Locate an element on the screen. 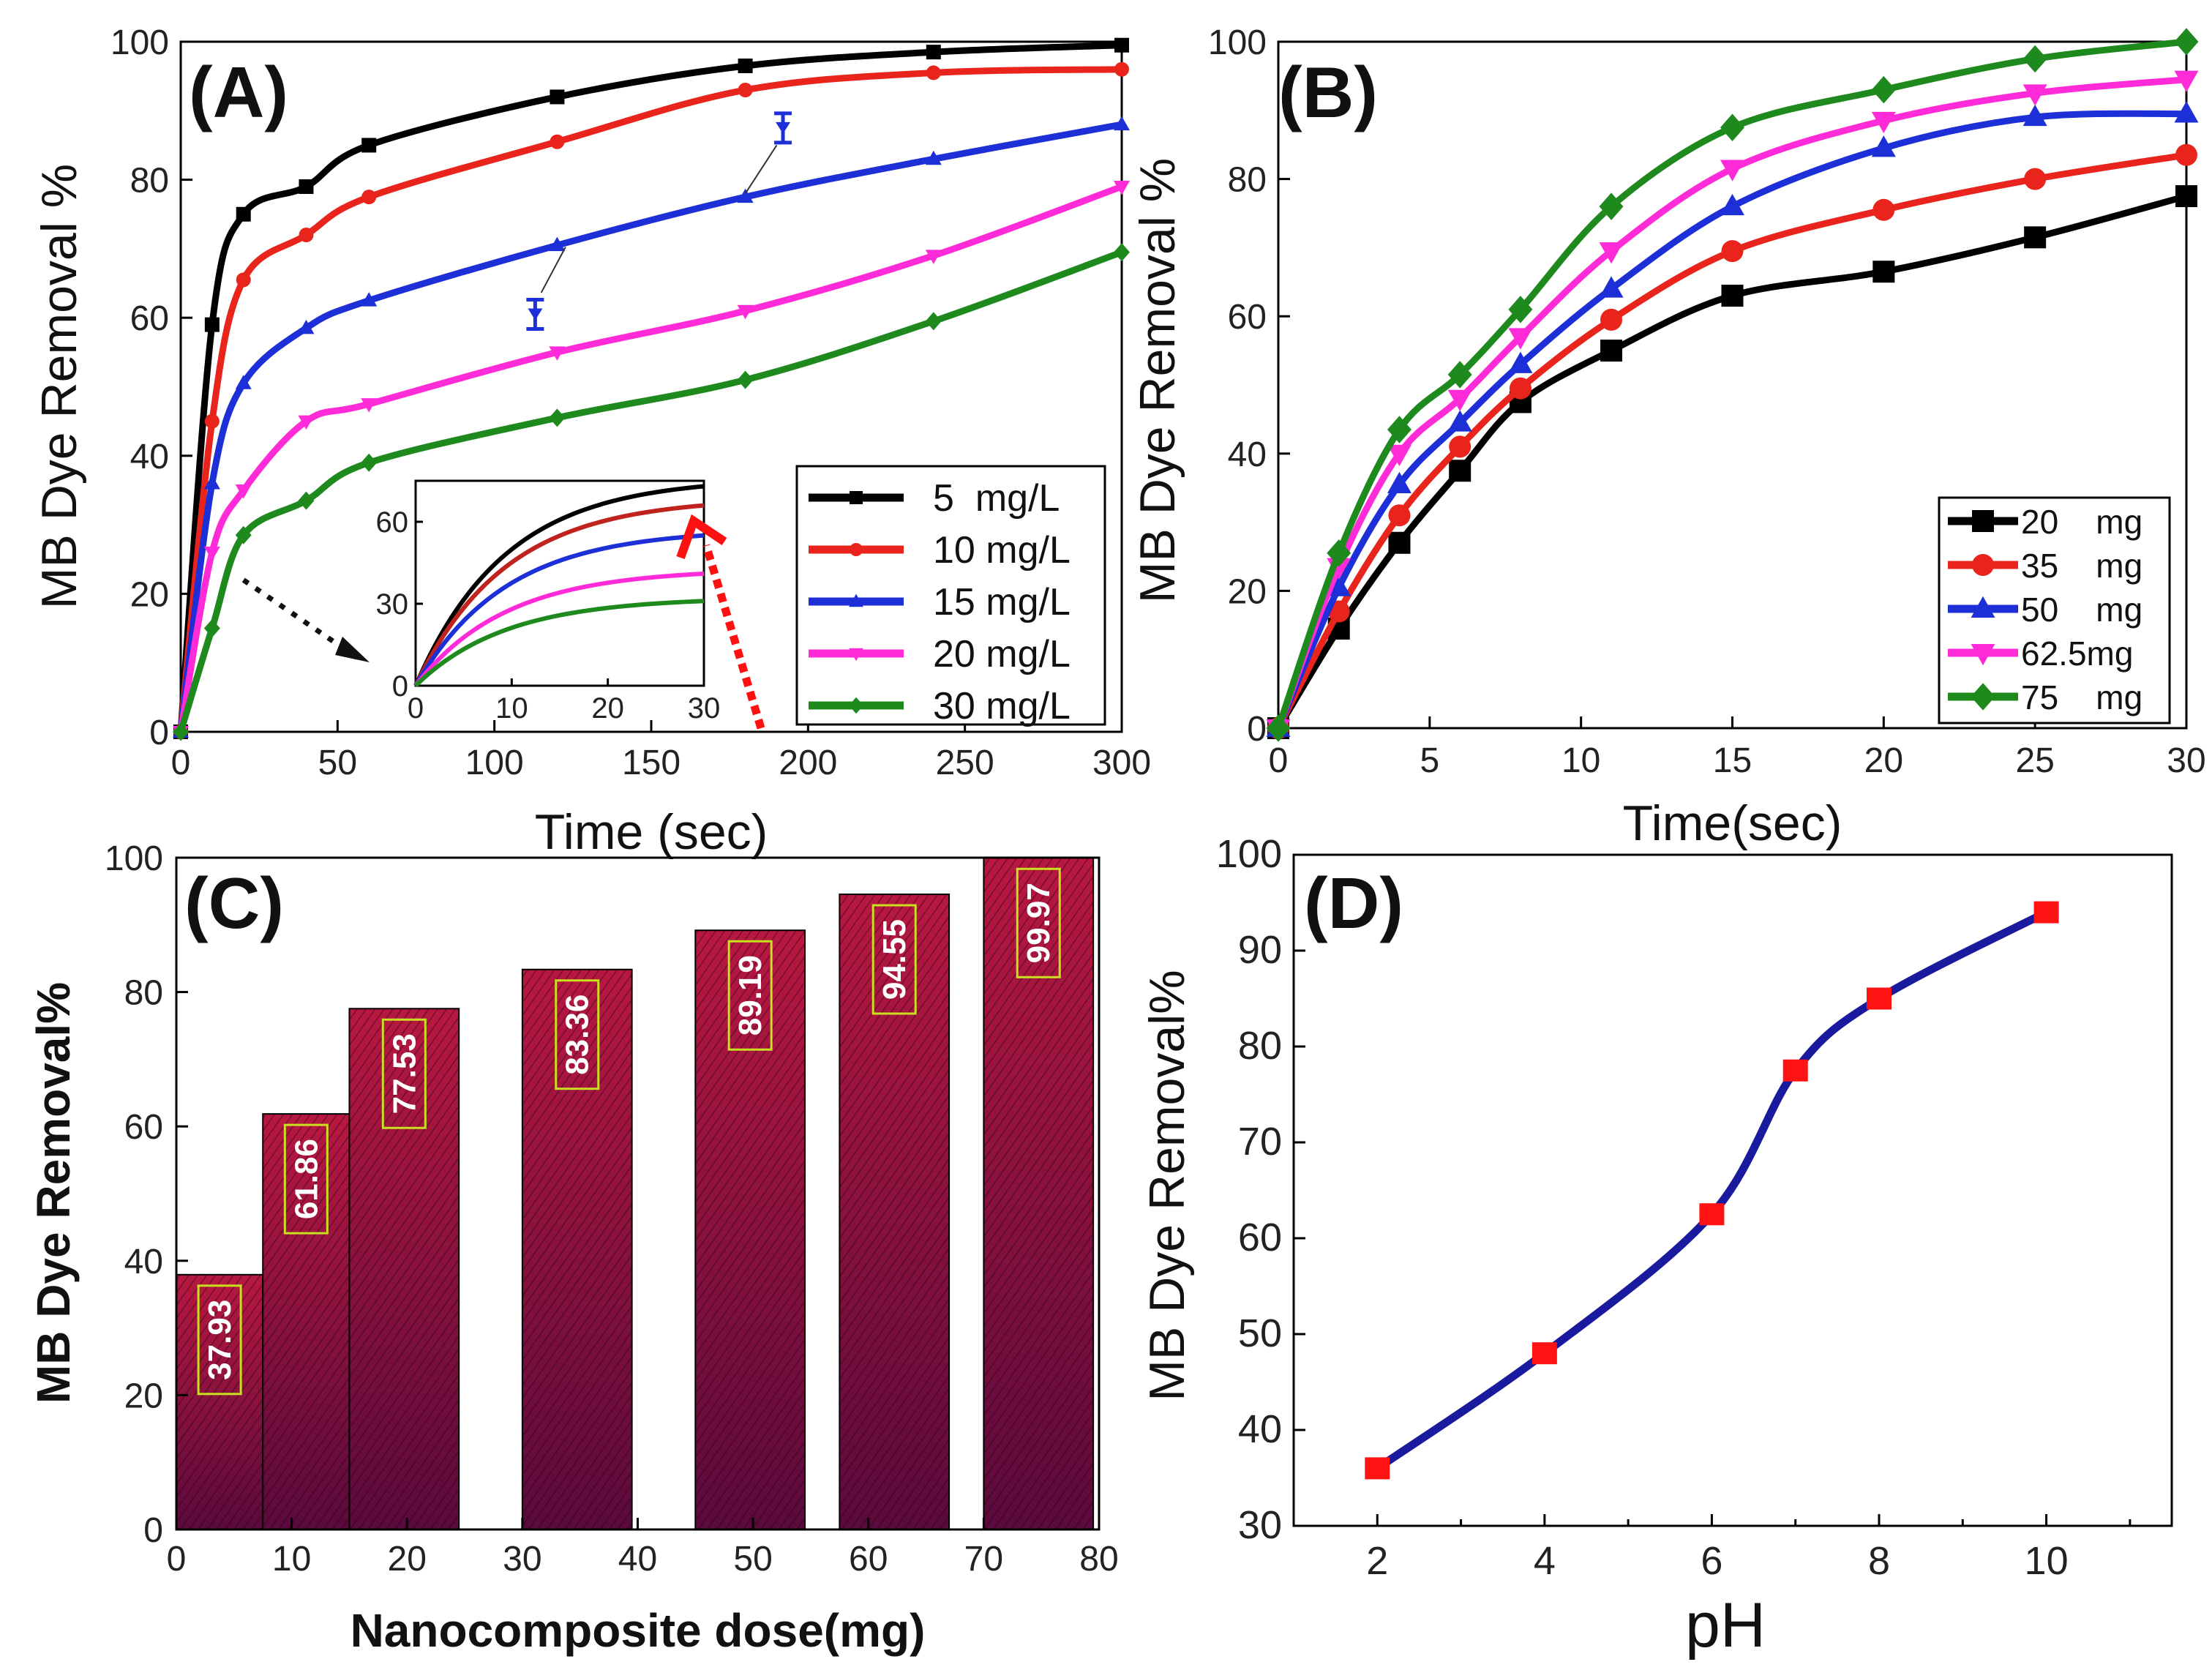  inset-y-tick-label: 0 is located at coordinates (400, 686).